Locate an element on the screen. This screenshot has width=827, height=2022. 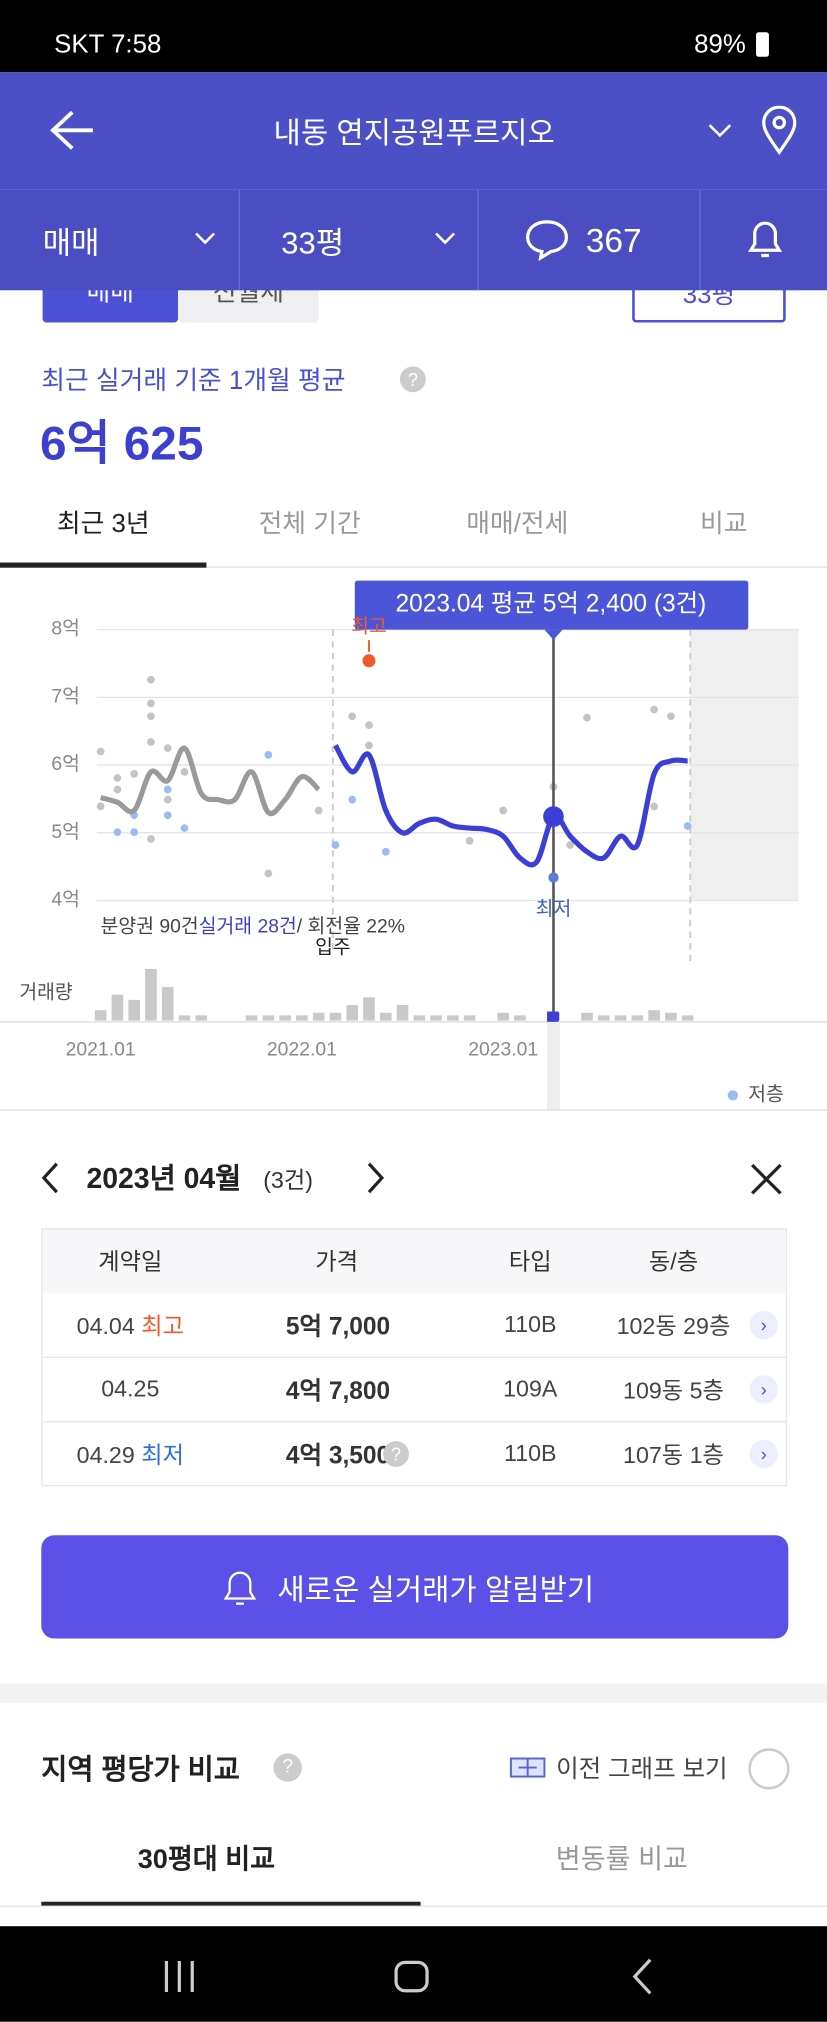
legend-label: 저층 is located at coordinates (766, 1094).